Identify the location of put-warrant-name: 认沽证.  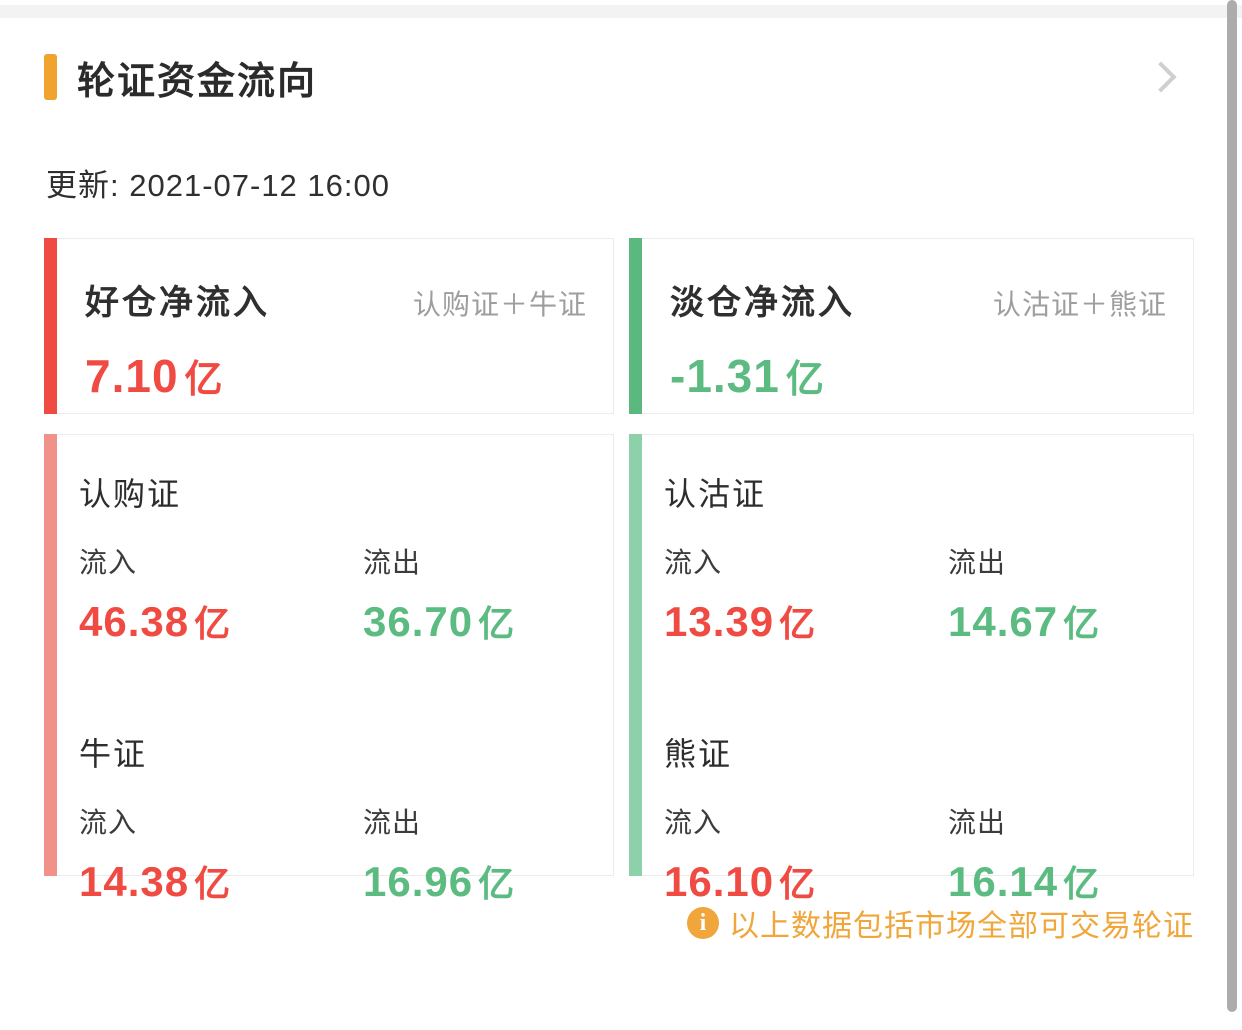
(715, 494).